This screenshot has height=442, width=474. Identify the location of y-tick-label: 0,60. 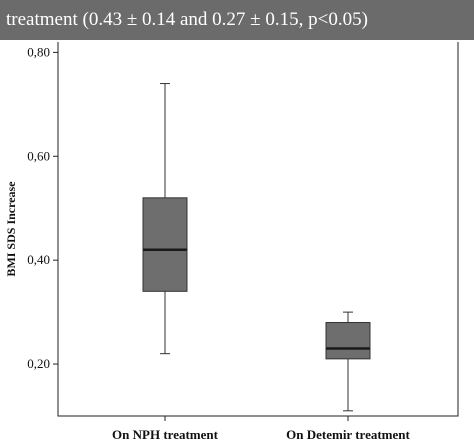
(38, 155).